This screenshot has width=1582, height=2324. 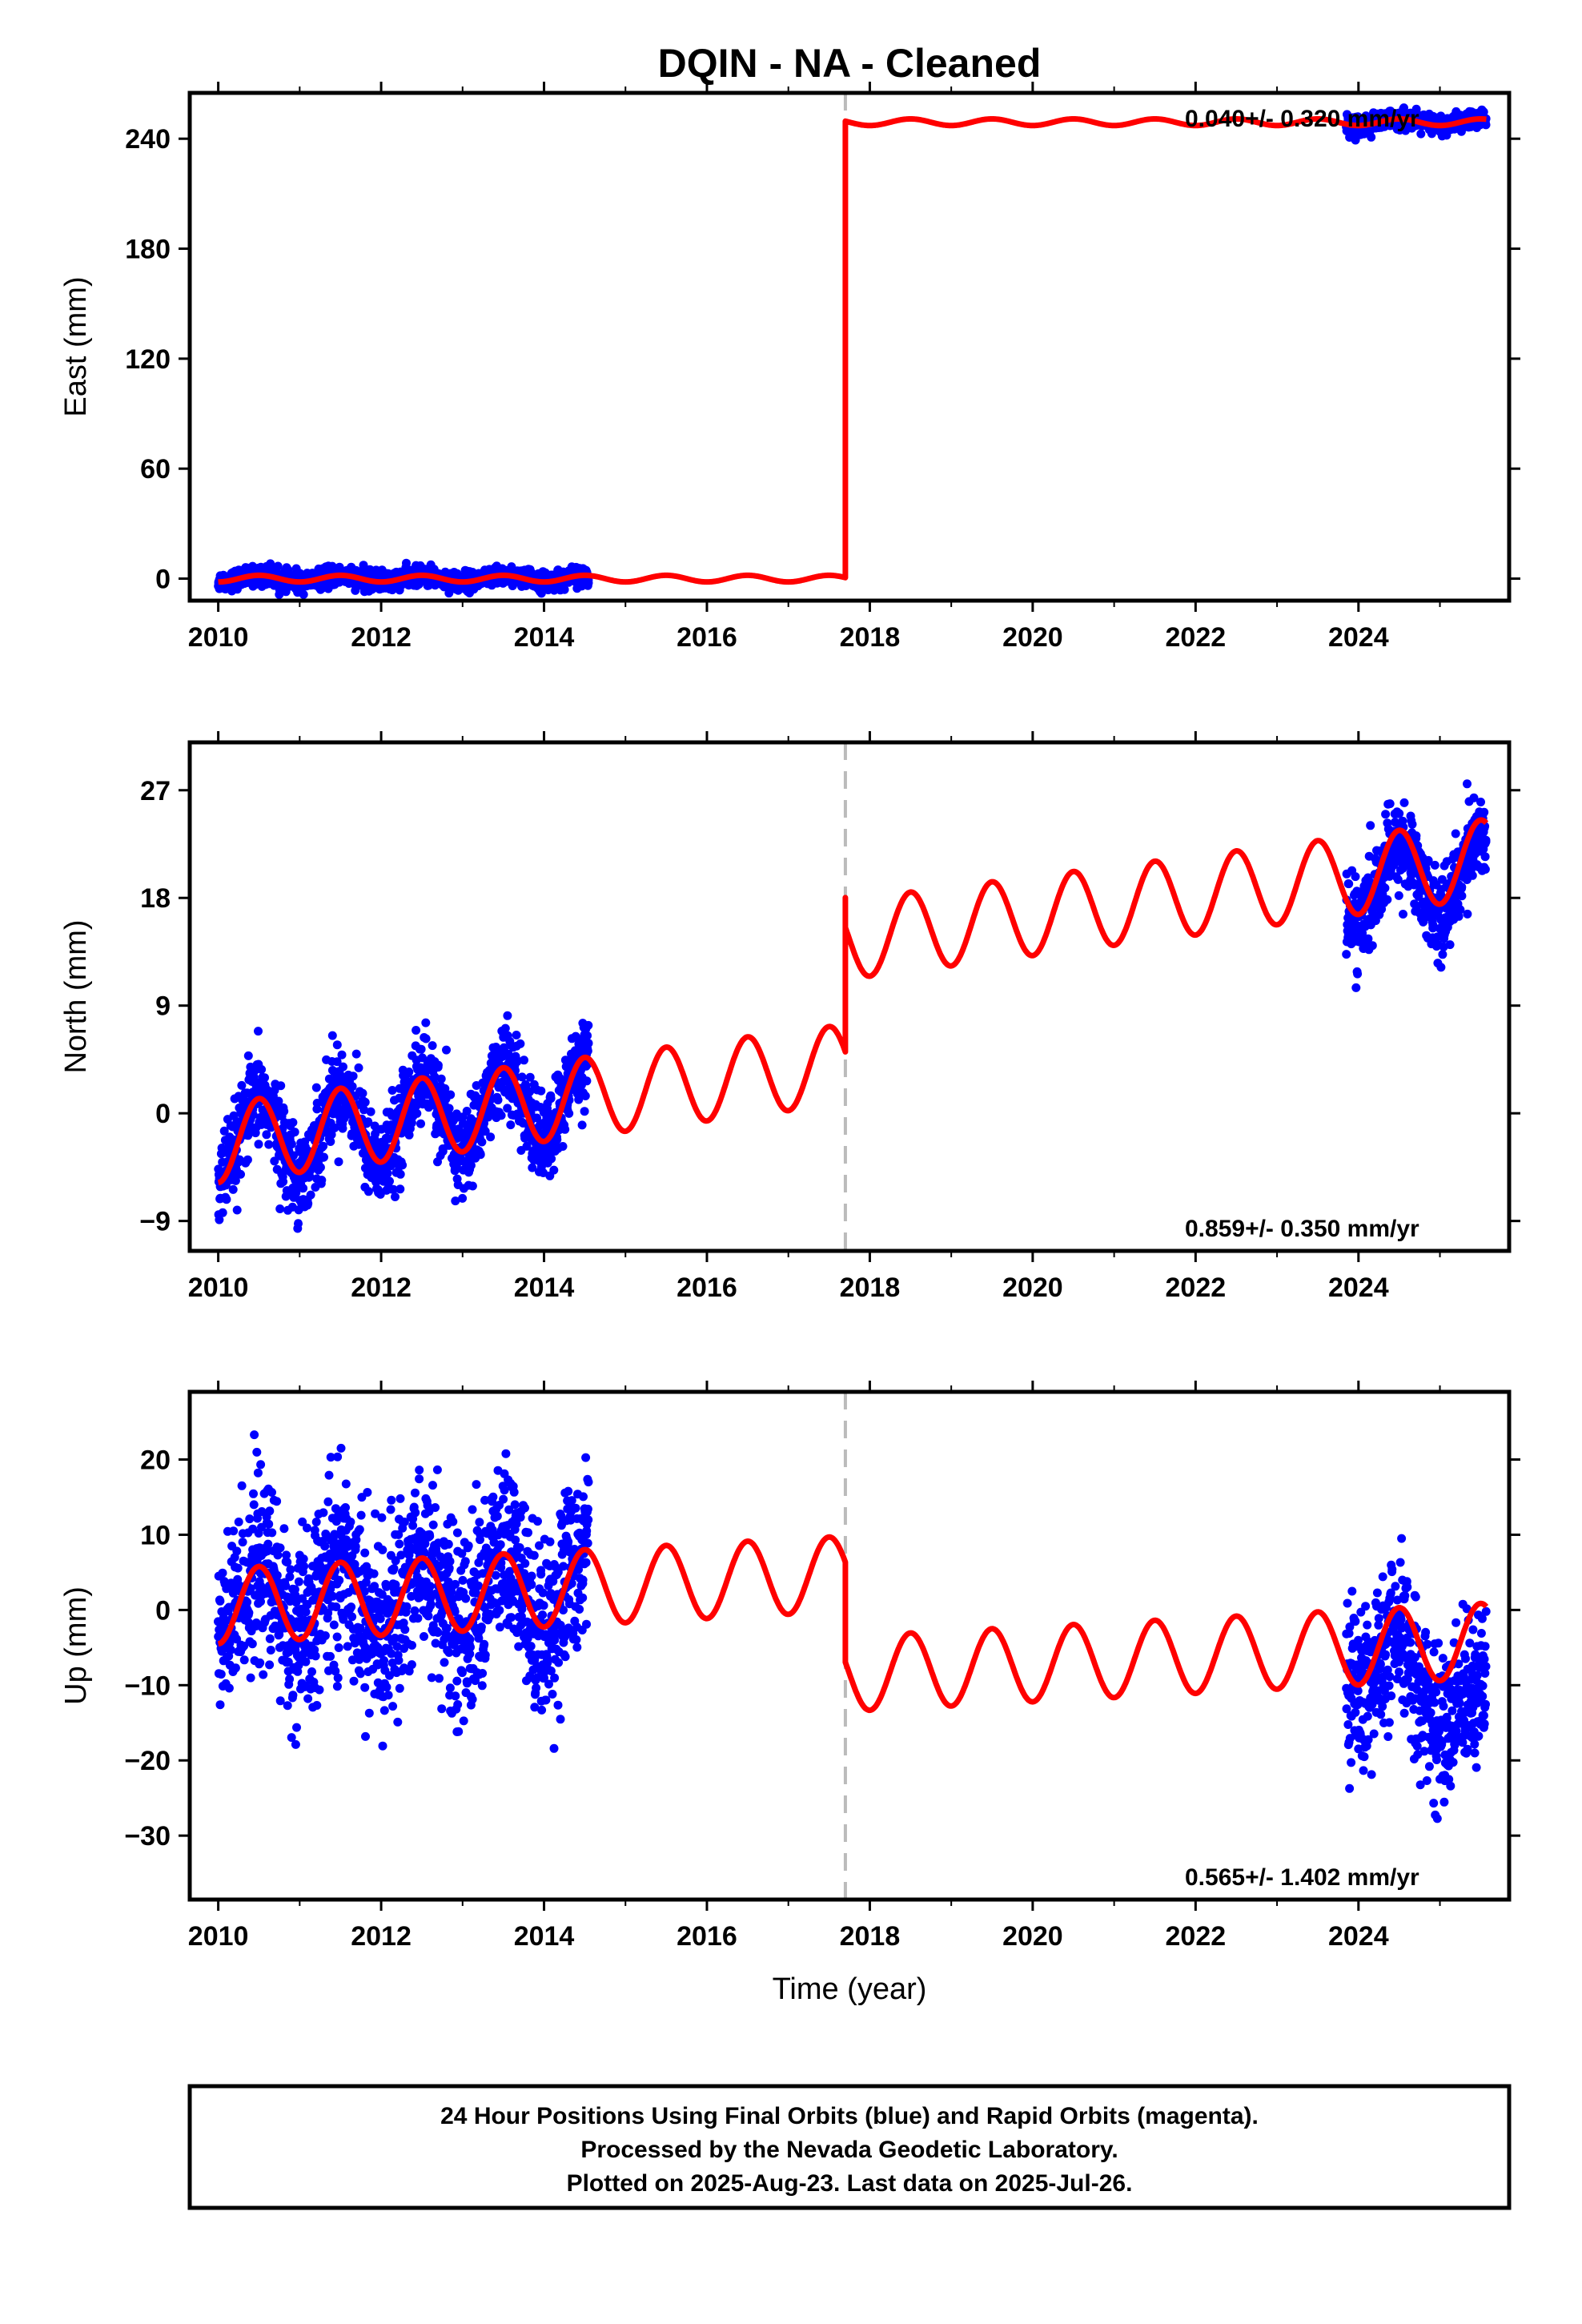 What do you see at coordinates (163, 1006) in the screenshot?
I see `y-tick-label: 9` at bounding box center [163, 1006].